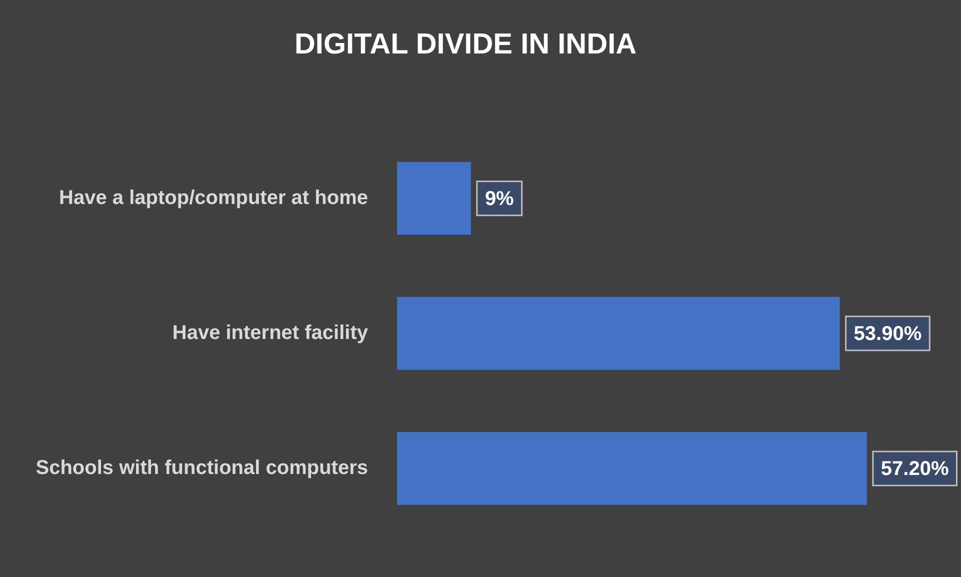 This screenshot has height=577, width=961. What do you see at coordinates (270, 333) in the screenshot?
I see `y-tick-label: Have internet facility` at bounding box center [270, 333].